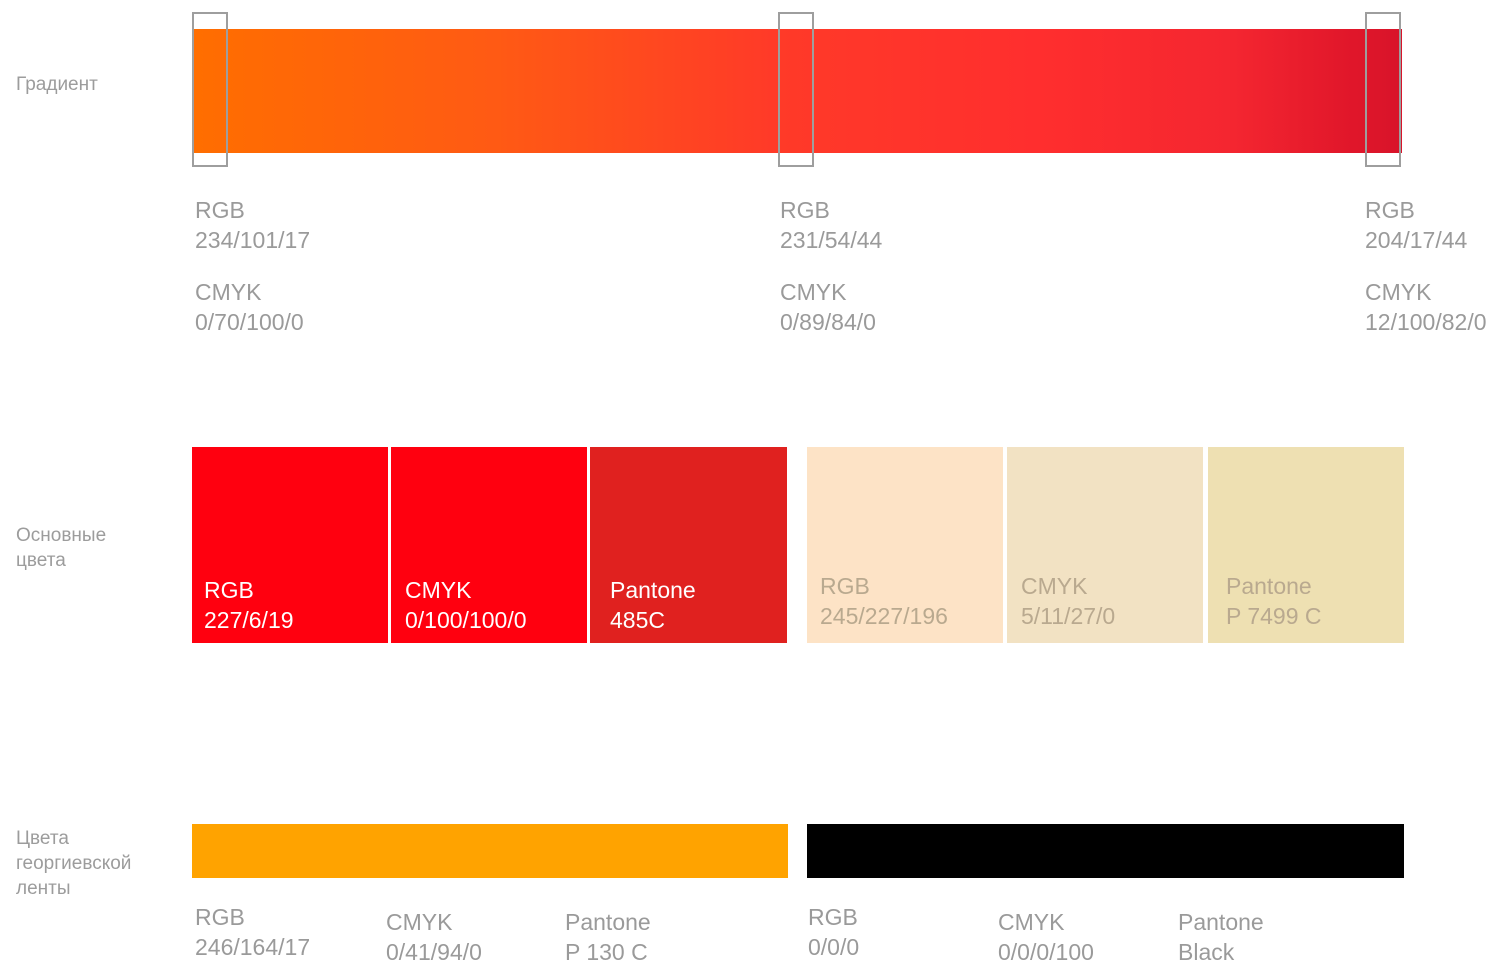 The height and width of the screenshot is (967, 1501). What do you see at coordinates (1274, 616) in the screenshot?
I see `swatch-value: P 7499 C` at bounding box center [1274, 616].